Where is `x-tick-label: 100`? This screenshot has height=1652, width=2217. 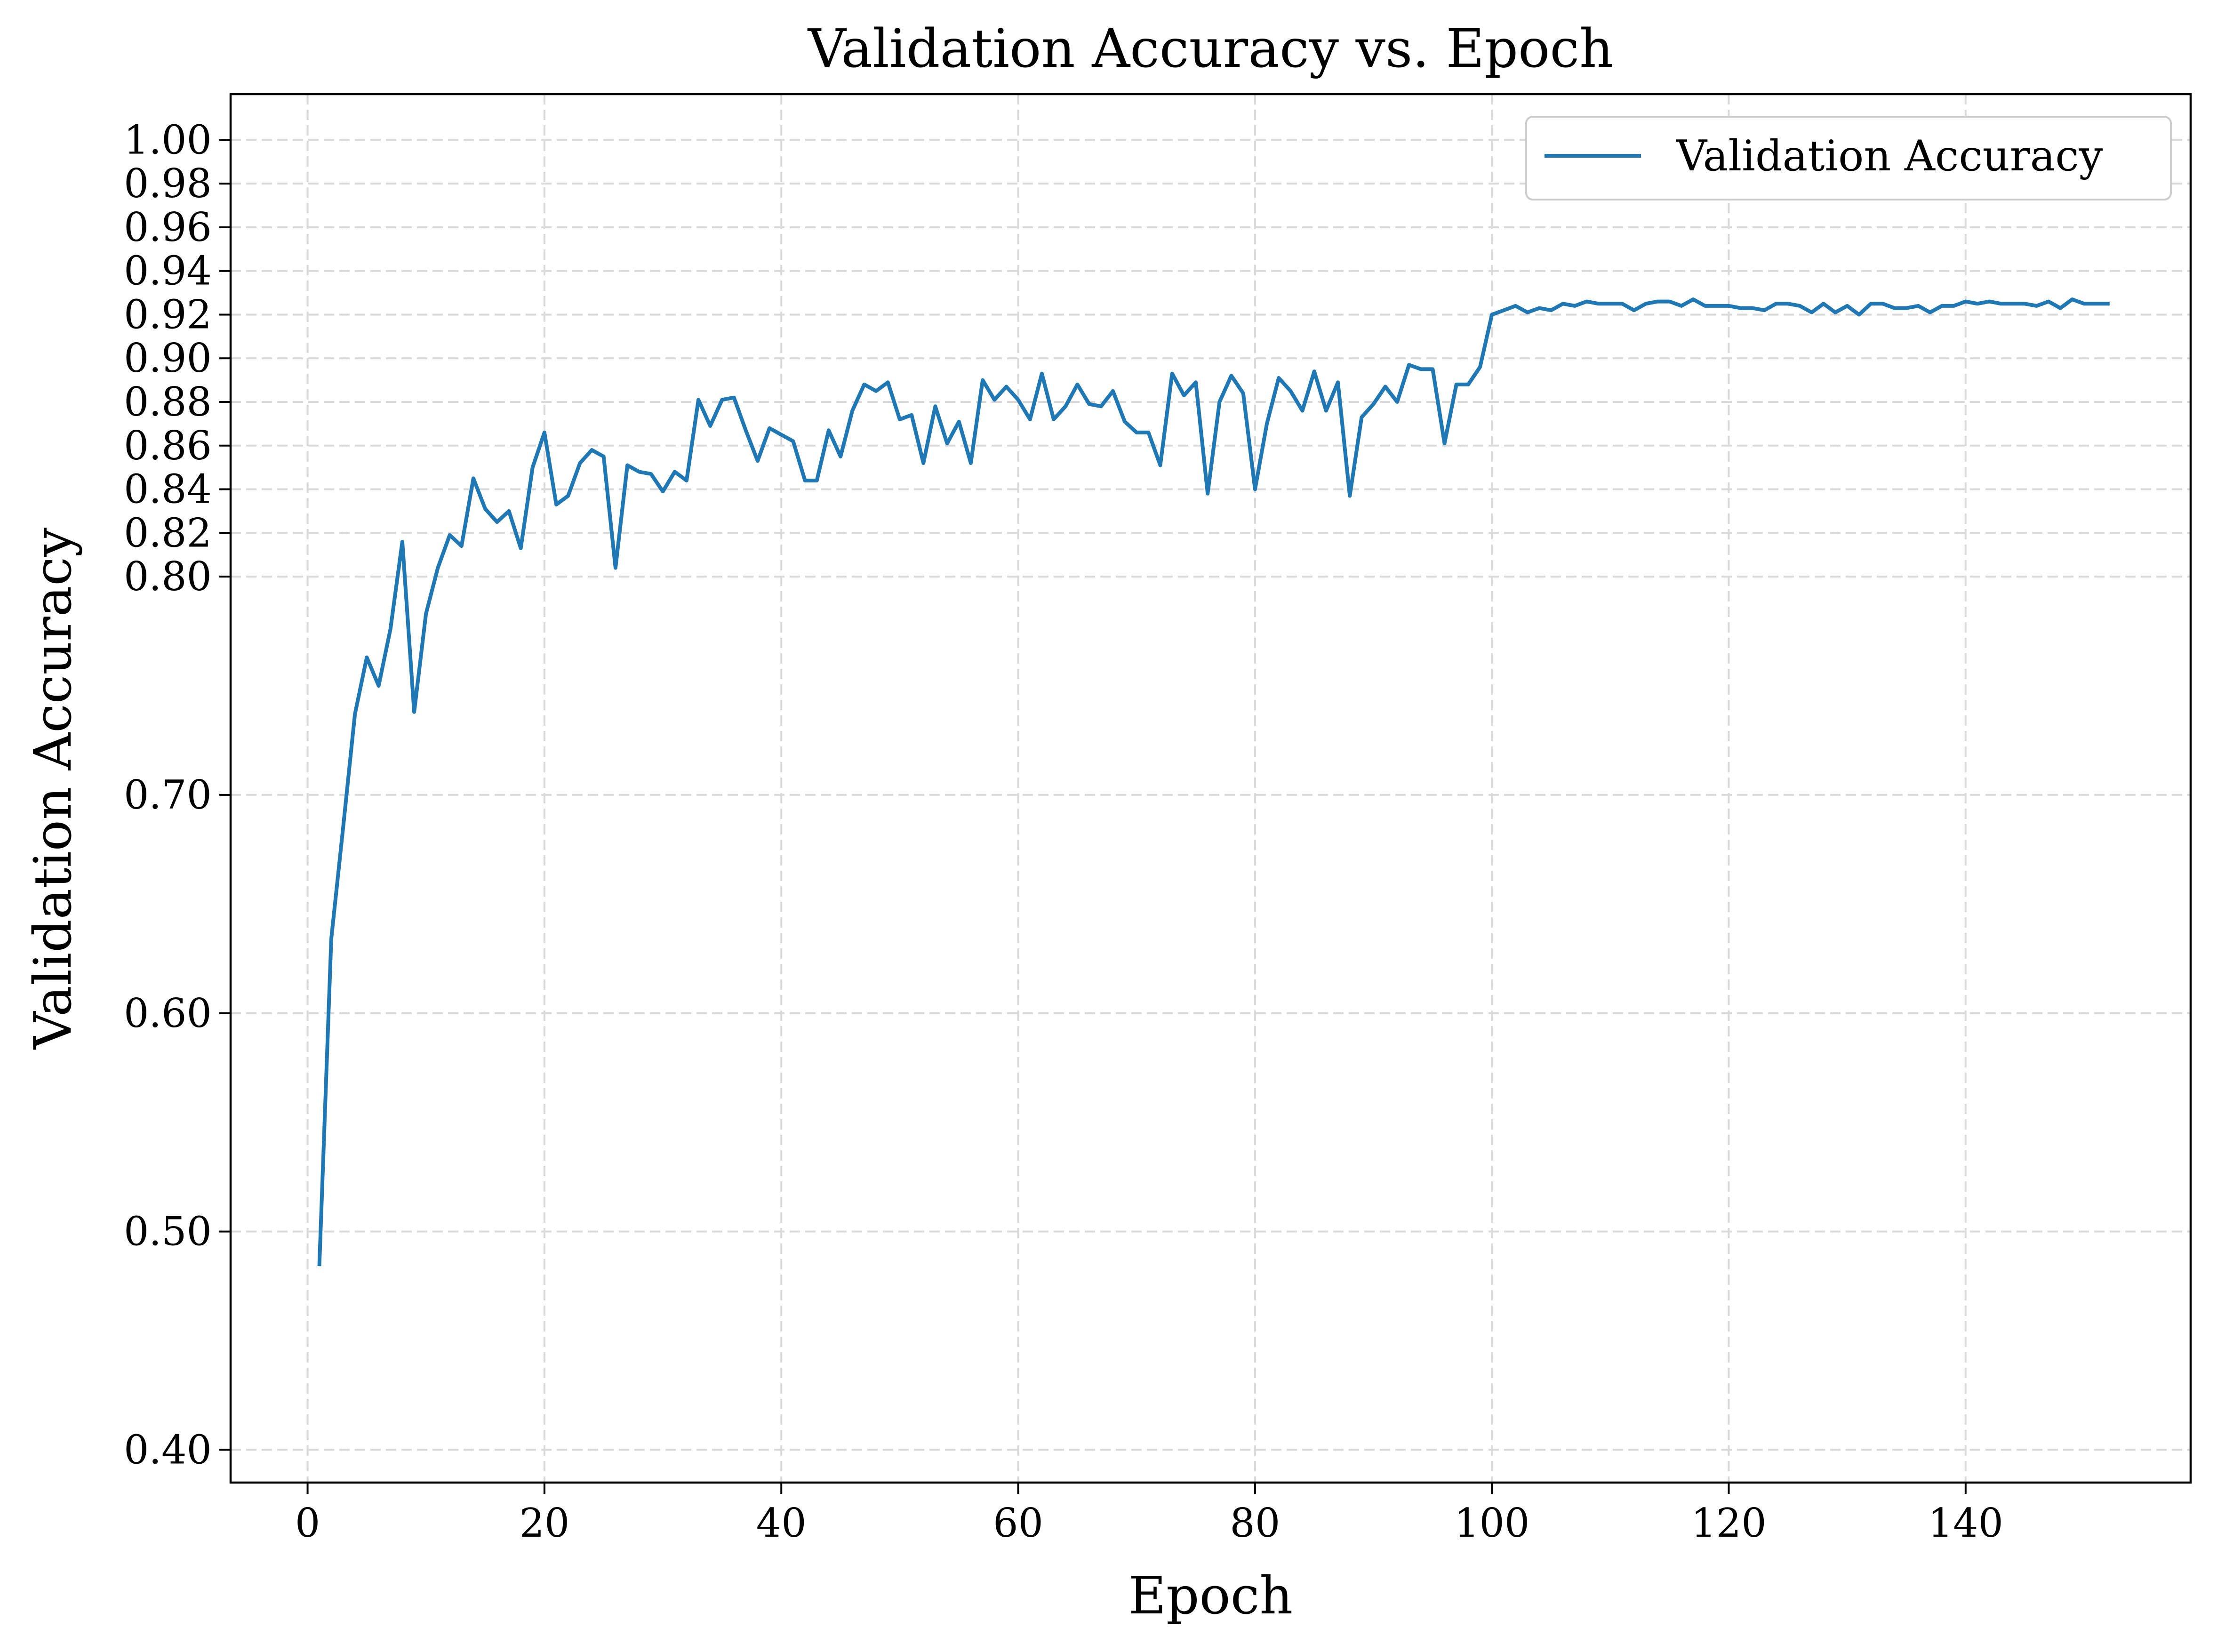 x-tick-label: 100 is located at coordinates (1491, 1523).